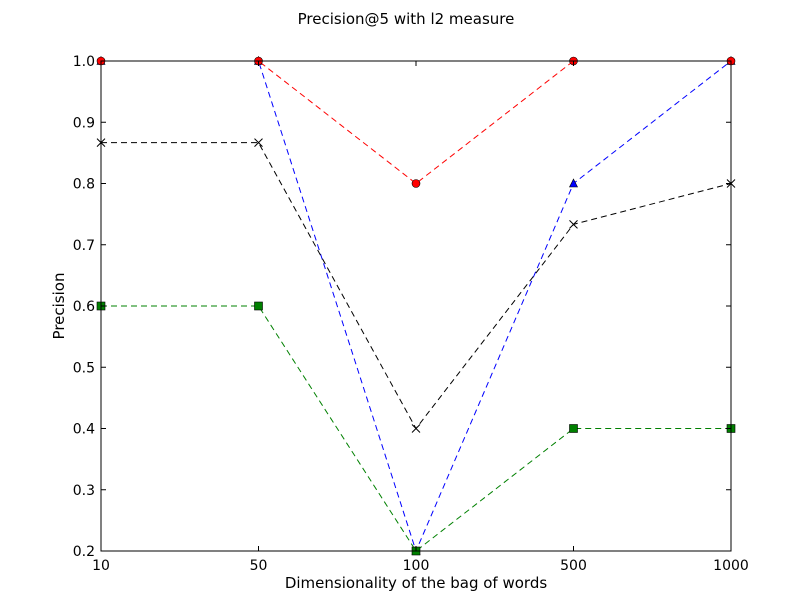 This screenshot has height=612, width=812. I want to click on x-tick-label: 500, so click(573, 566).